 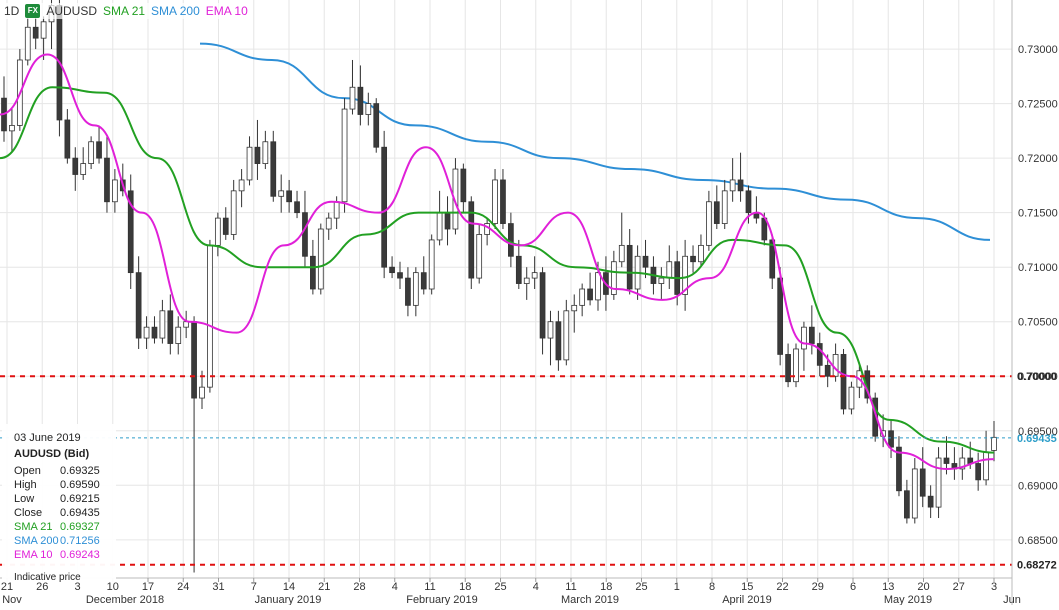 I want to click on info-row-sma21: SMA 21 0.69327, so click(x=65, y=527).